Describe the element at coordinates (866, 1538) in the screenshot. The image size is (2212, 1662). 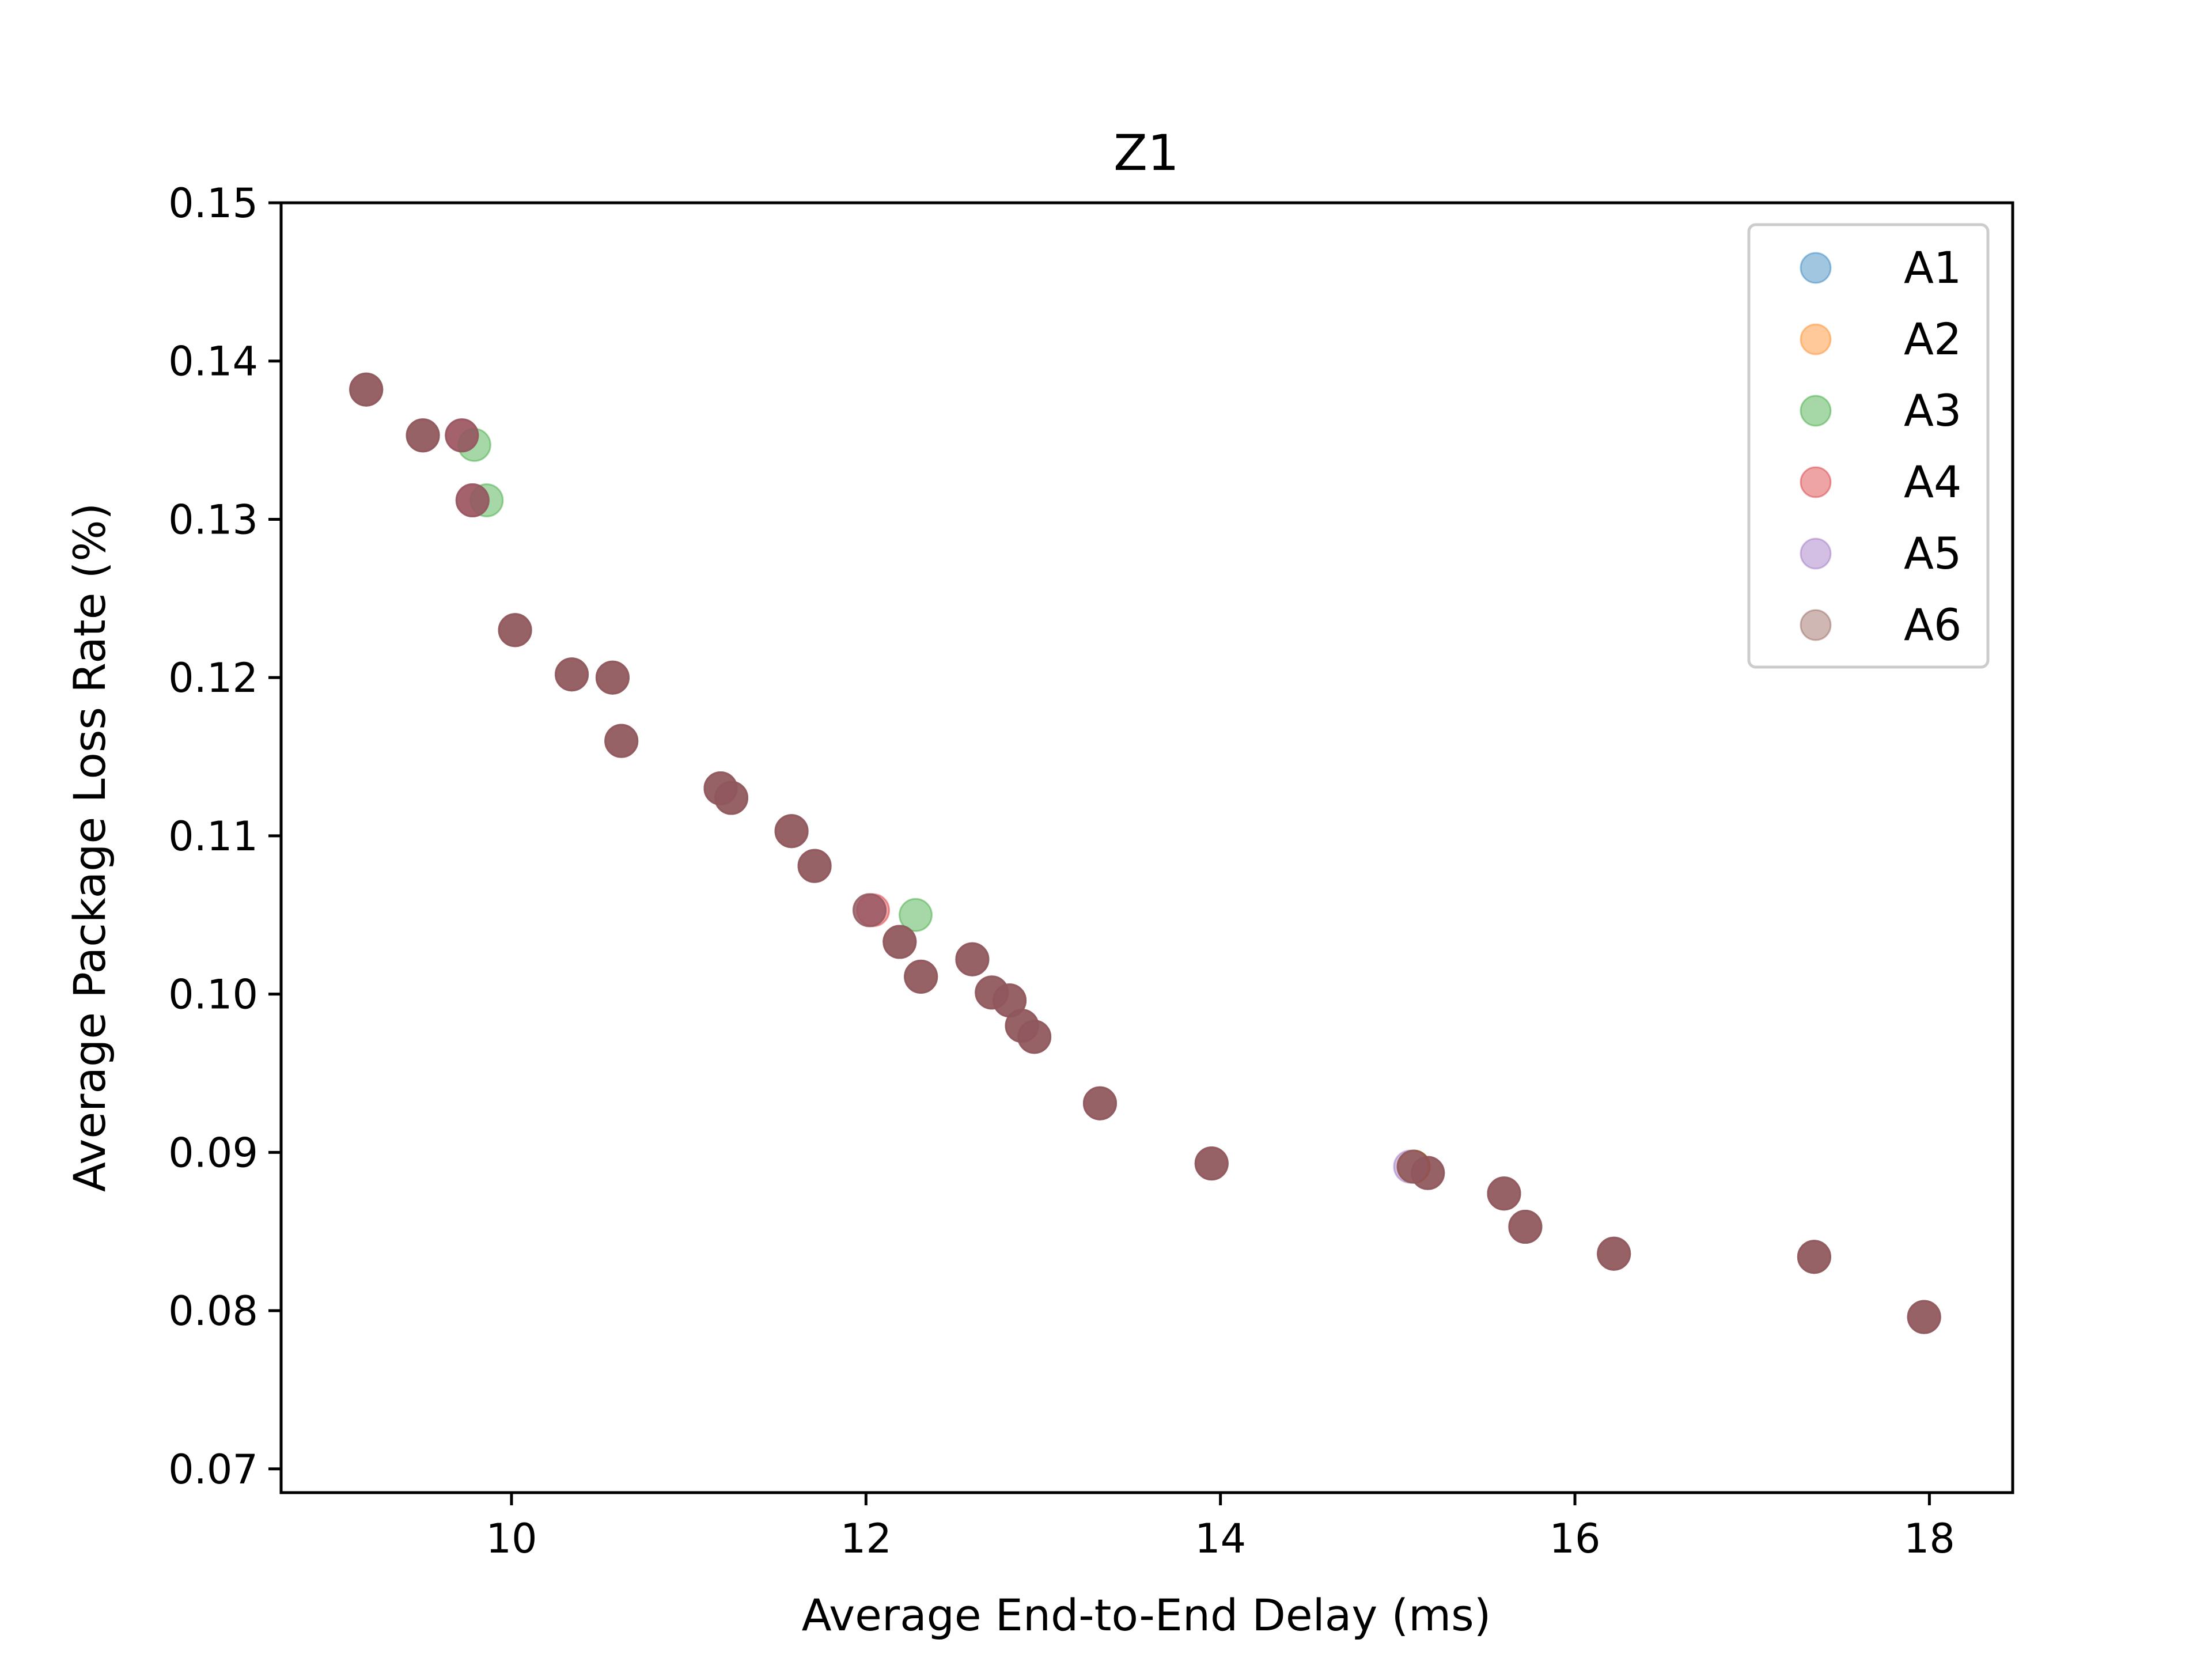
I see `x-tick-label: 12` at that location.